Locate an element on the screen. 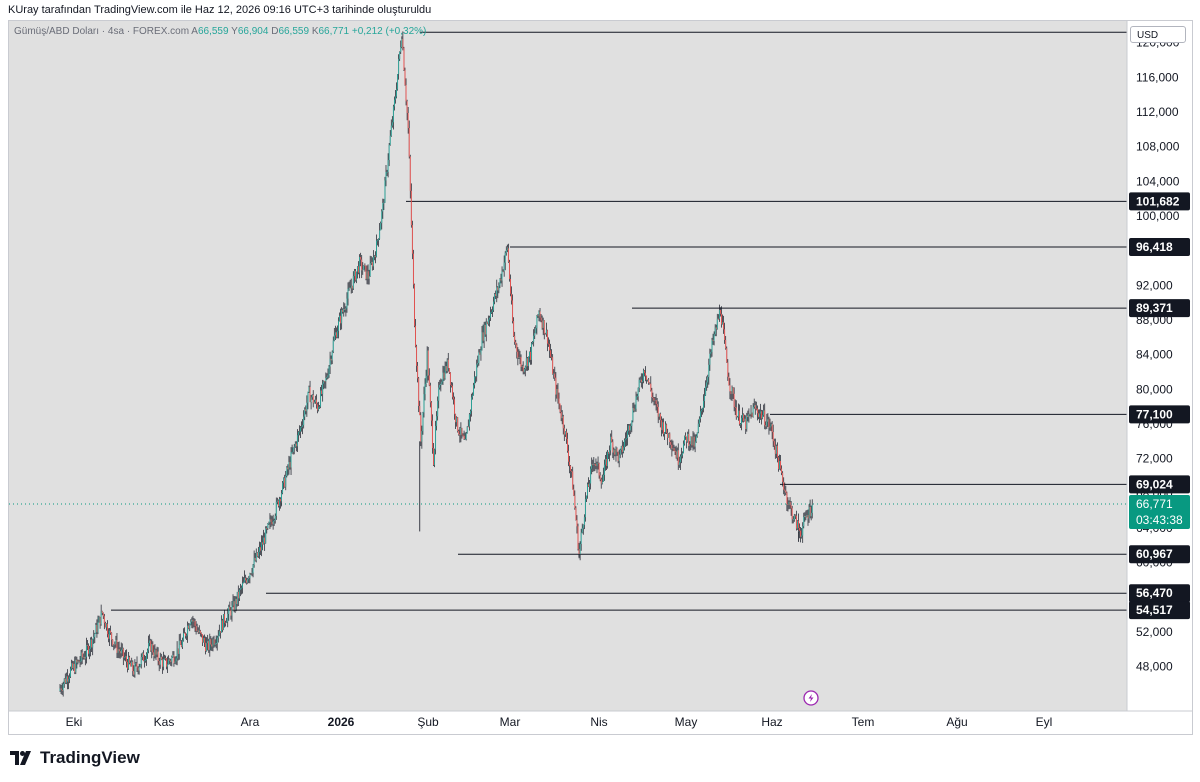 This screenshot has width=1200, height=782. currency-button: USD is located at coordinates (1158, 34).